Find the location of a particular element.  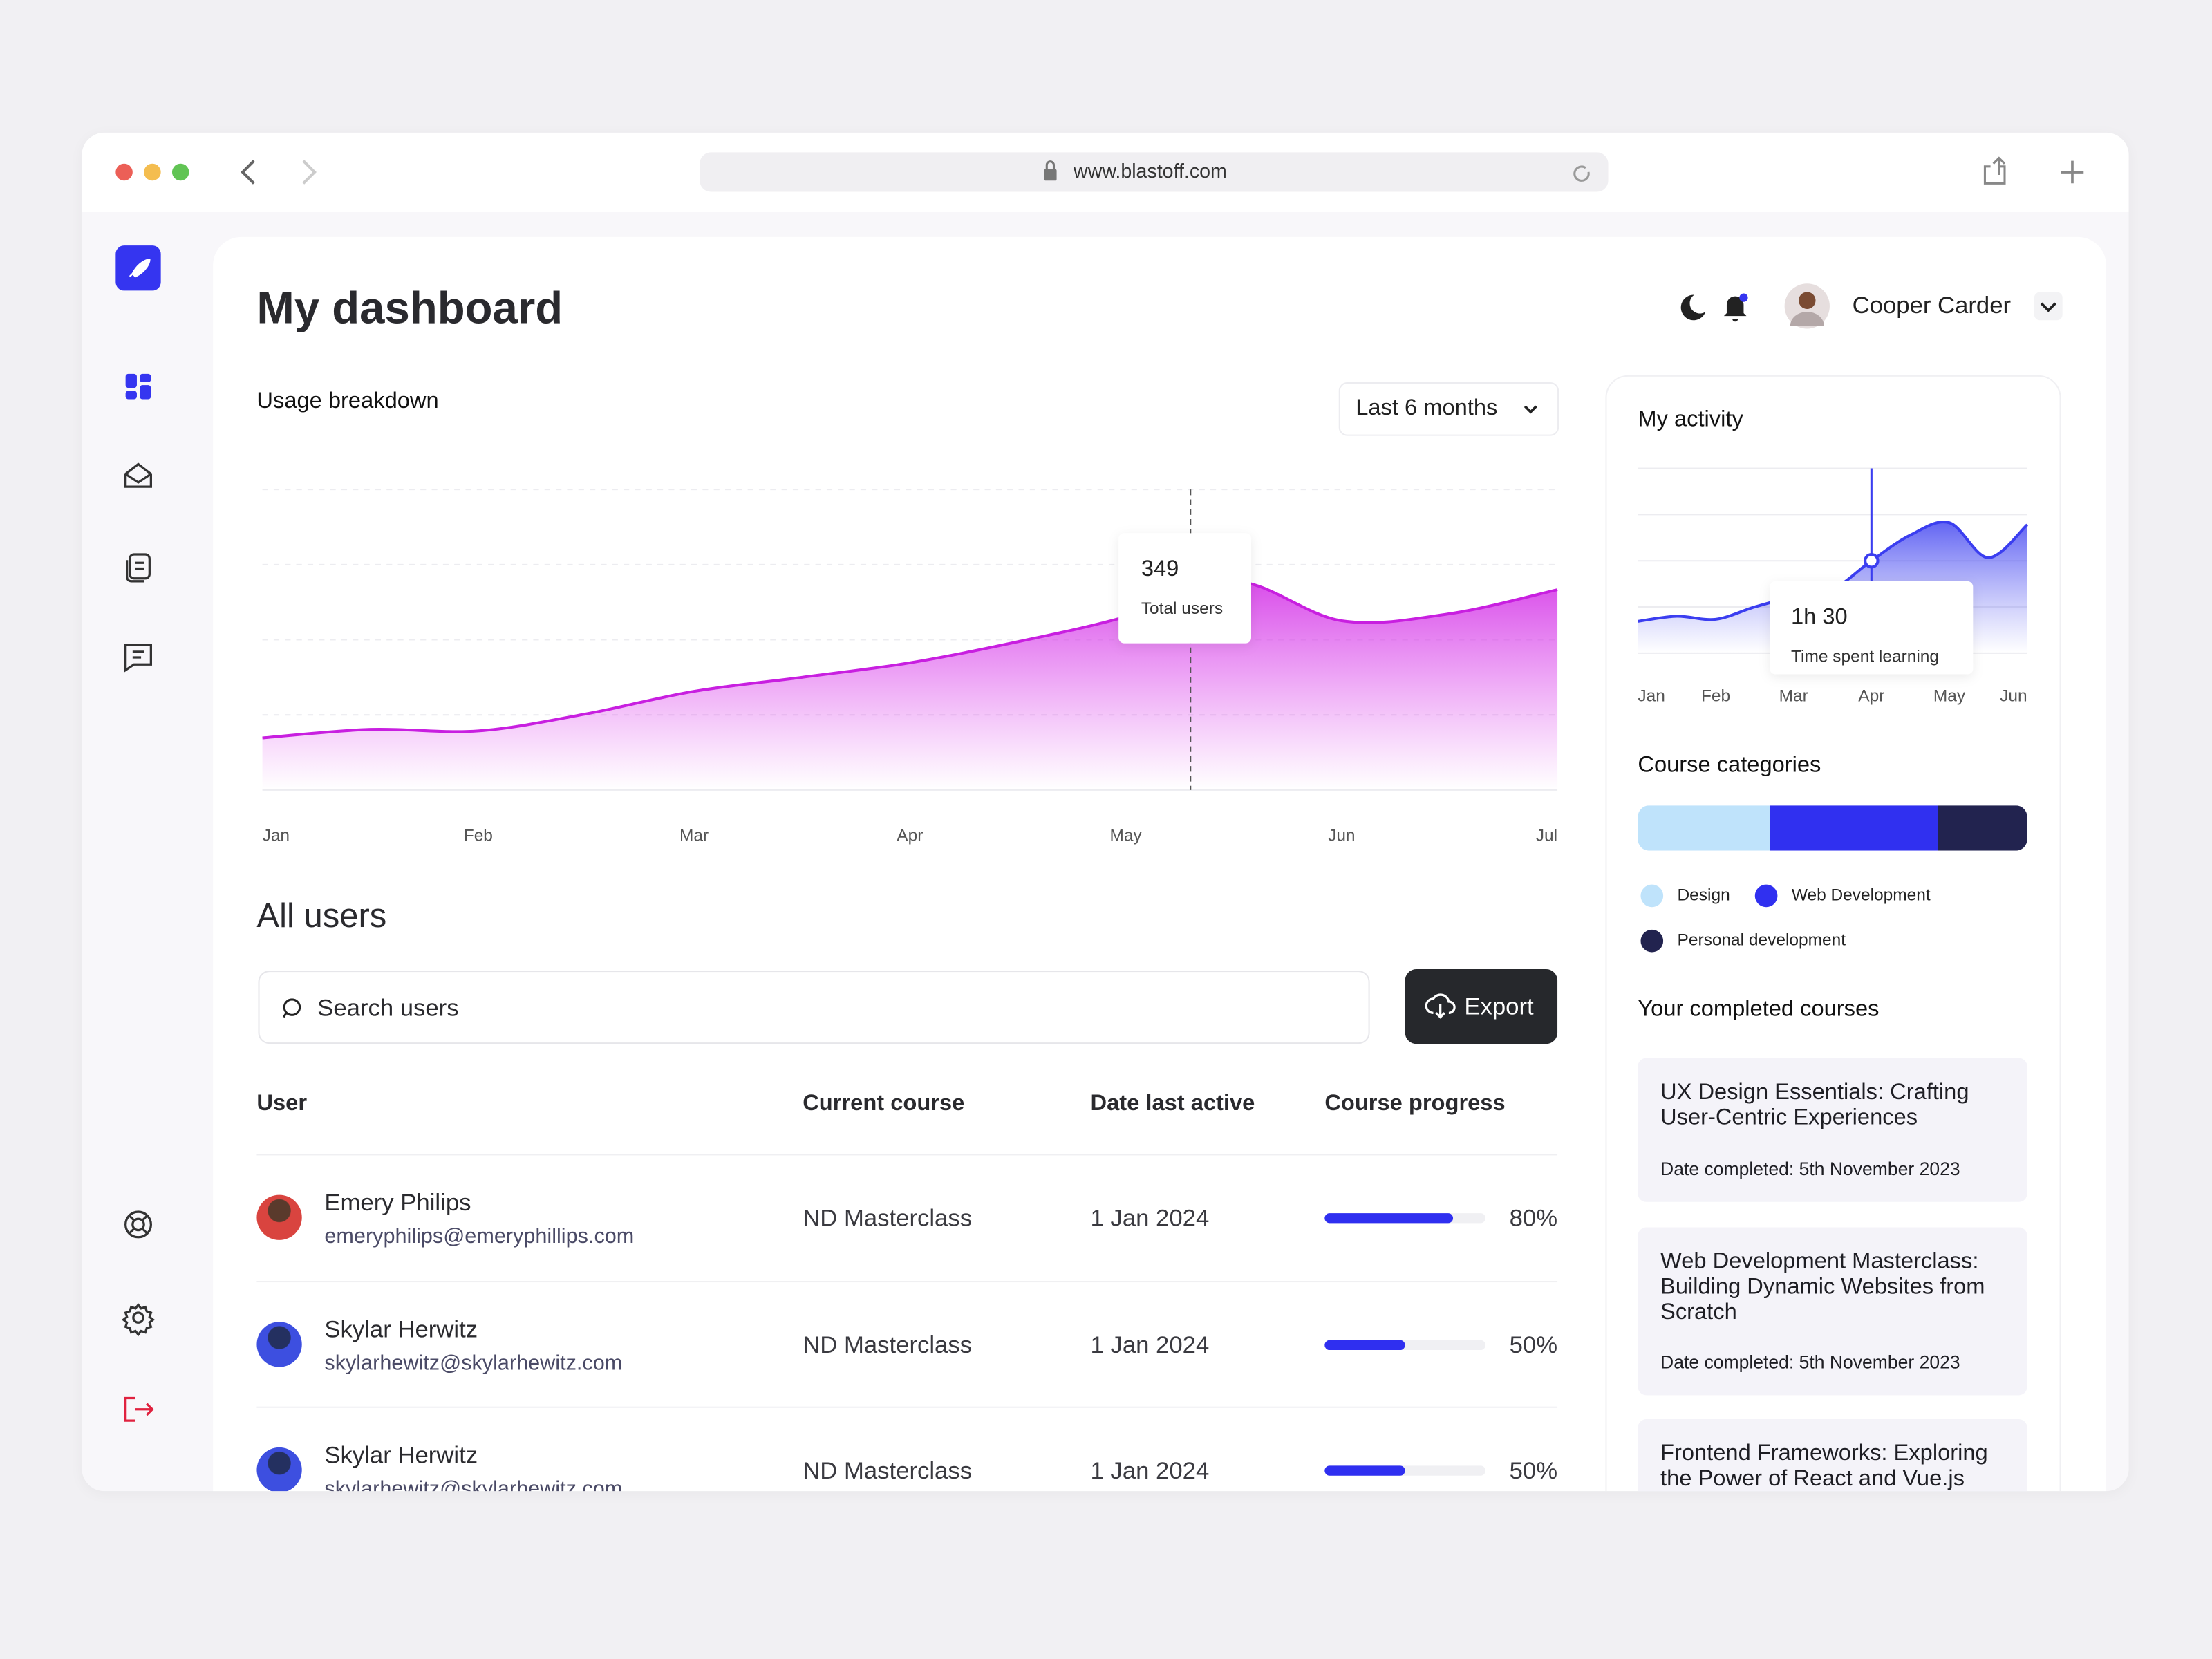

date-last-active: 1 Jan 2024 is located at coordinates (1150, 1470).